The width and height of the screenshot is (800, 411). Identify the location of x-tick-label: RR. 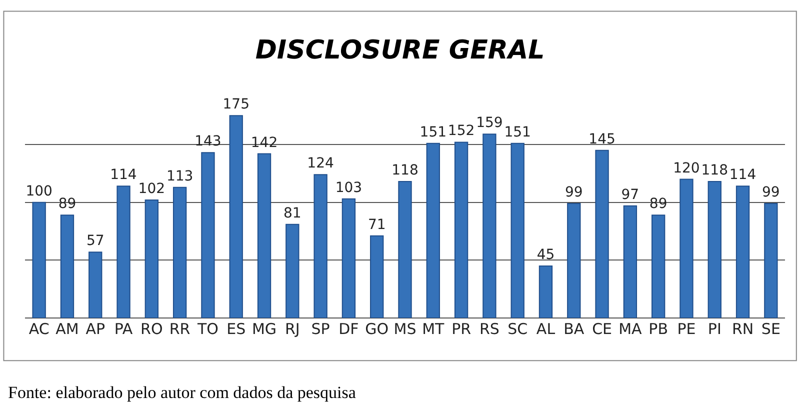
(179, 329).